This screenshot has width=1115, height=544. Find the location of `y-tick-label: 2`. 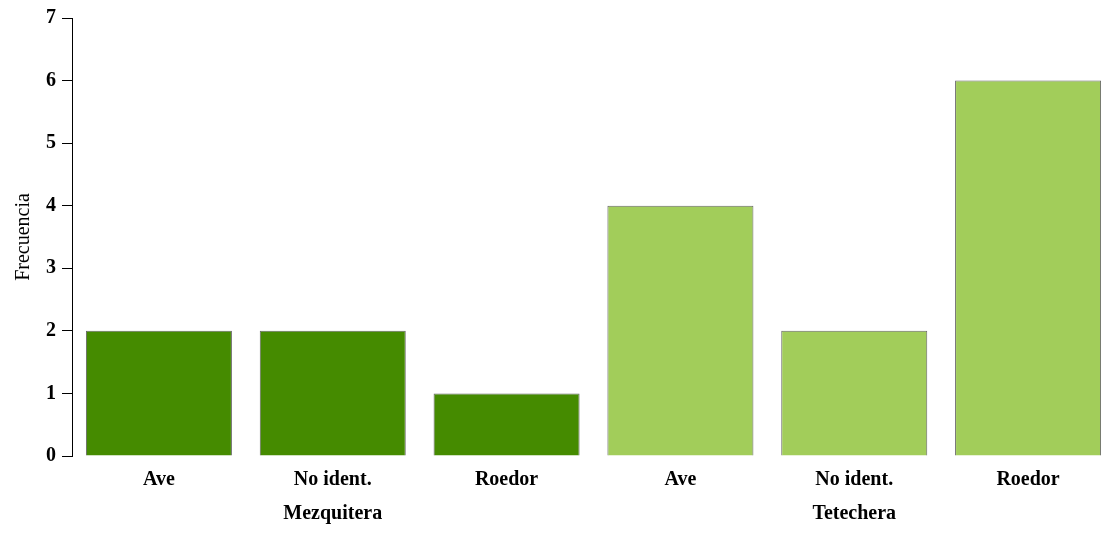

y-tick-label: 2 is located at coordinates (51, 329).